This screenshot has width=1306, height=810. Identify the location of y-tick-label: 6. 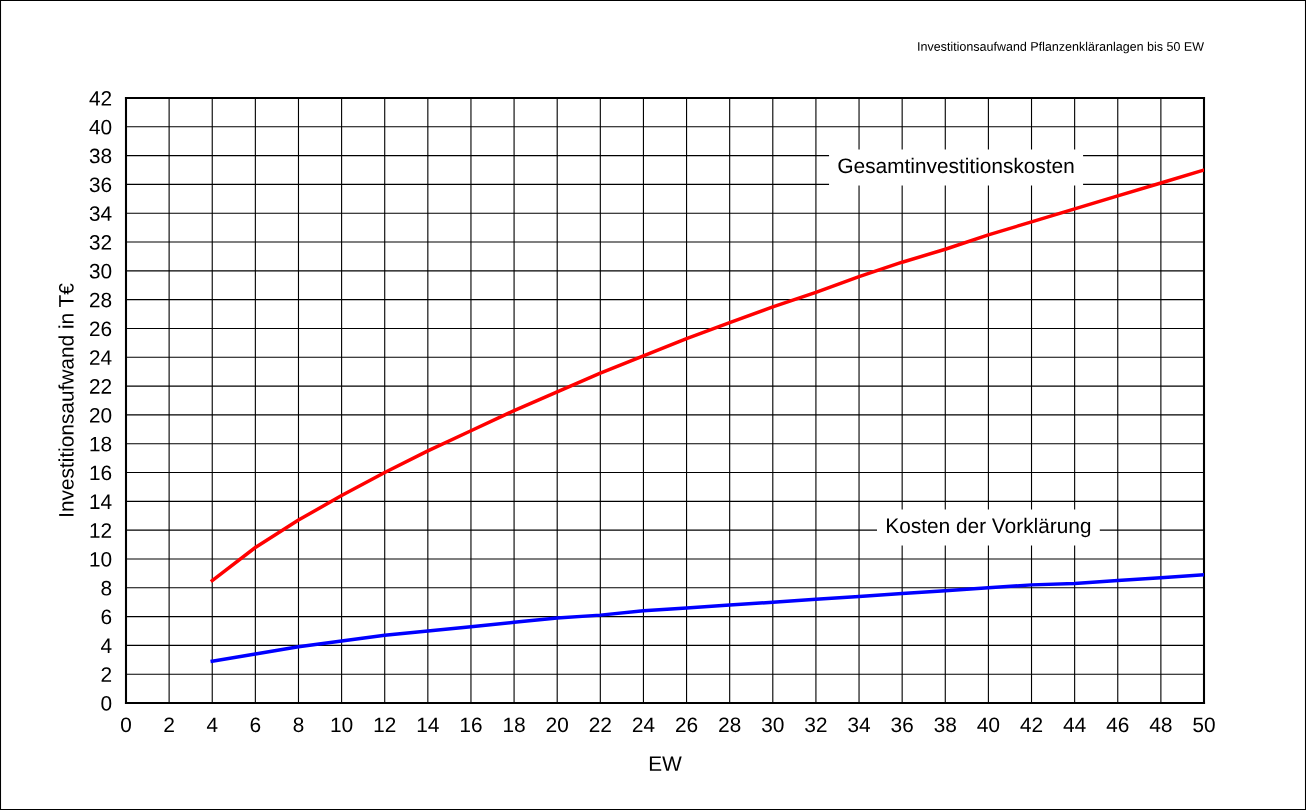
(106, 617).